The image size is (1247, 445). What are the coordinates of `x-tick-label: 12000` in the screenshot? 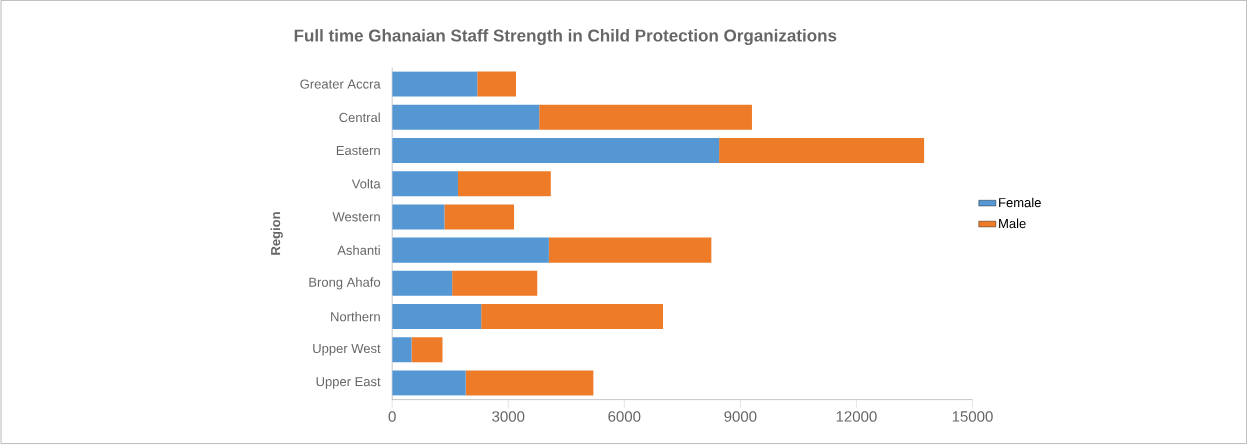 It's located at (856, 416).